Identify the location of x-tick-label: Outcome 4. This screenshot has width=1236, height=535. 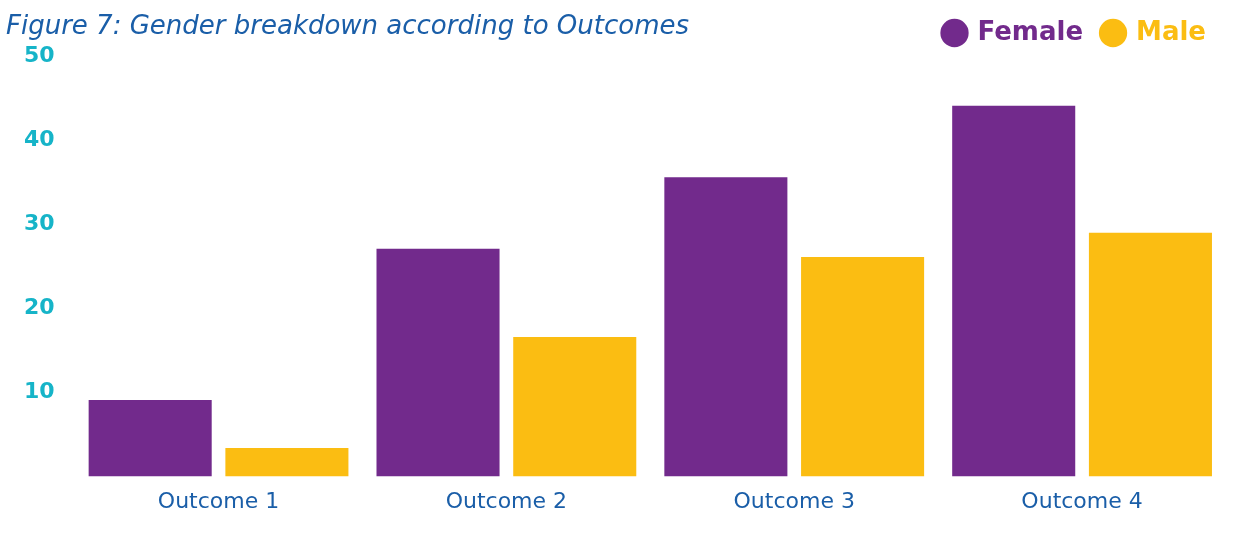
(1082, 500).